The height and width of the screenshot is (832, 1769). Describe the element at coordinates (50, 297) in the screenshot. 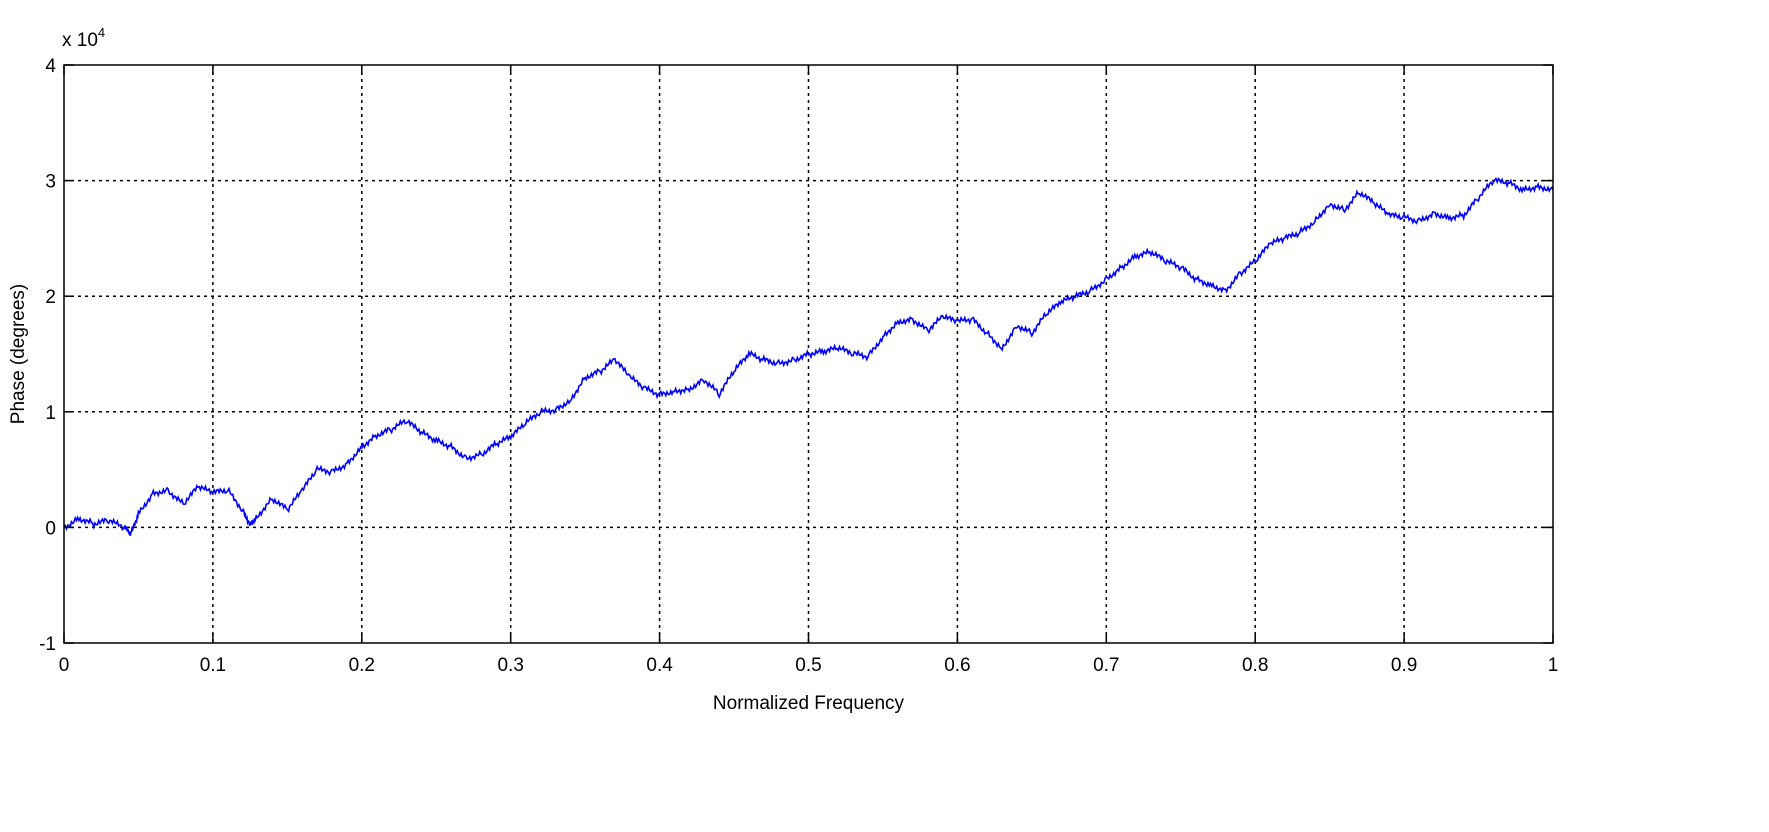

I see `y-tick-label: 2` at that location.